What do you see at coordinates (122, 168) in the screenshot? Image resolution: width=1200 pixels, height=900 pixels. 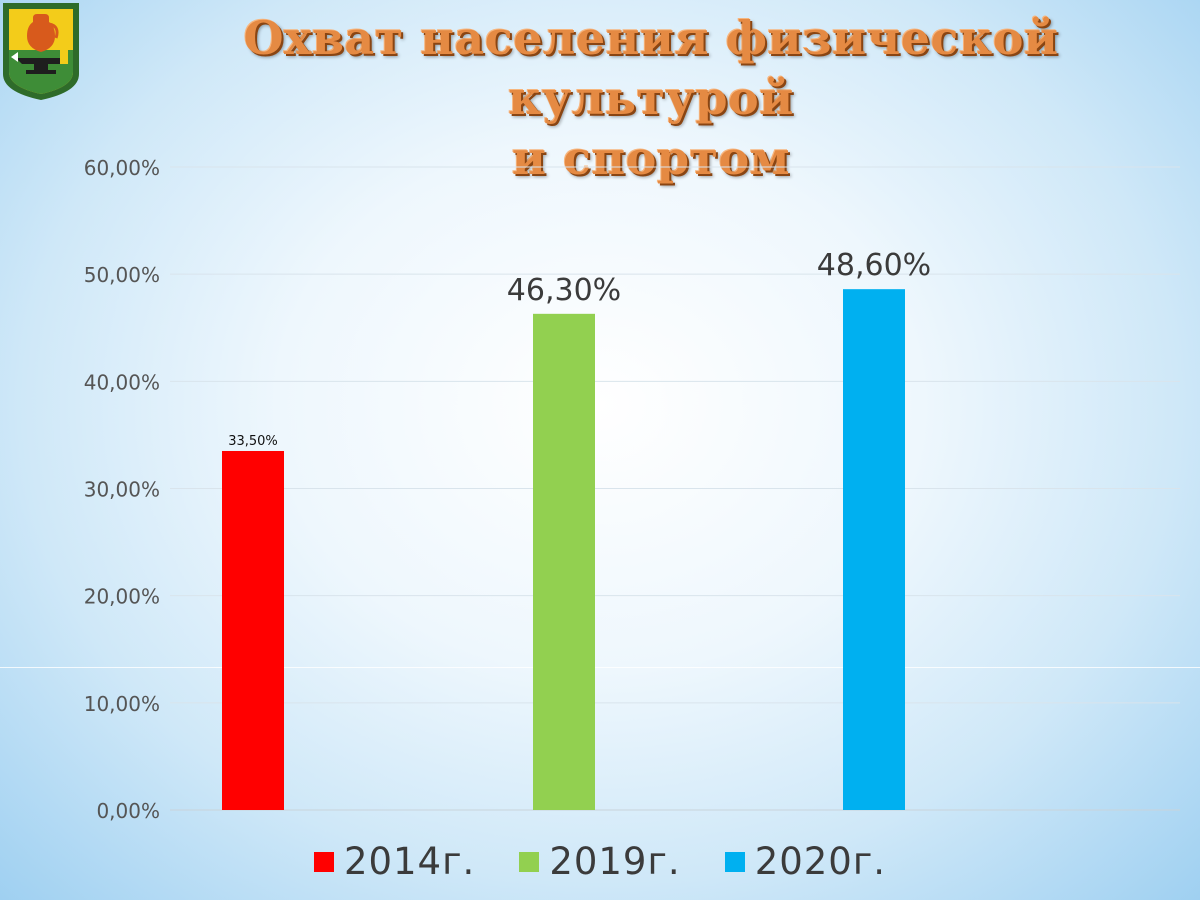 I see `y-tick-label: 60,00%` at bounding box center [122, 168].